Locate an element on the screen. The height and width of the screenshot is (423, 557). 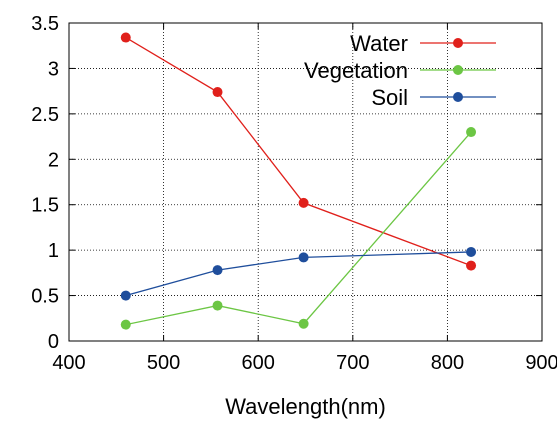
x-tick-label: 700 is located at coordinates (352, 363).